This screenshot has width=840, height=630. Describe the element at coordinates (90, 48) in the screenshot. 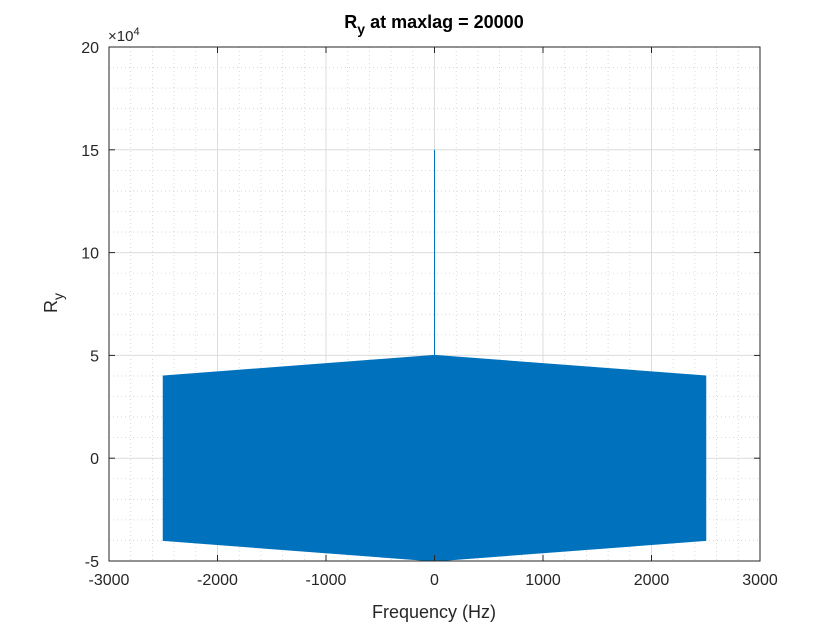

I see `y-tick-label: 20` at that location.